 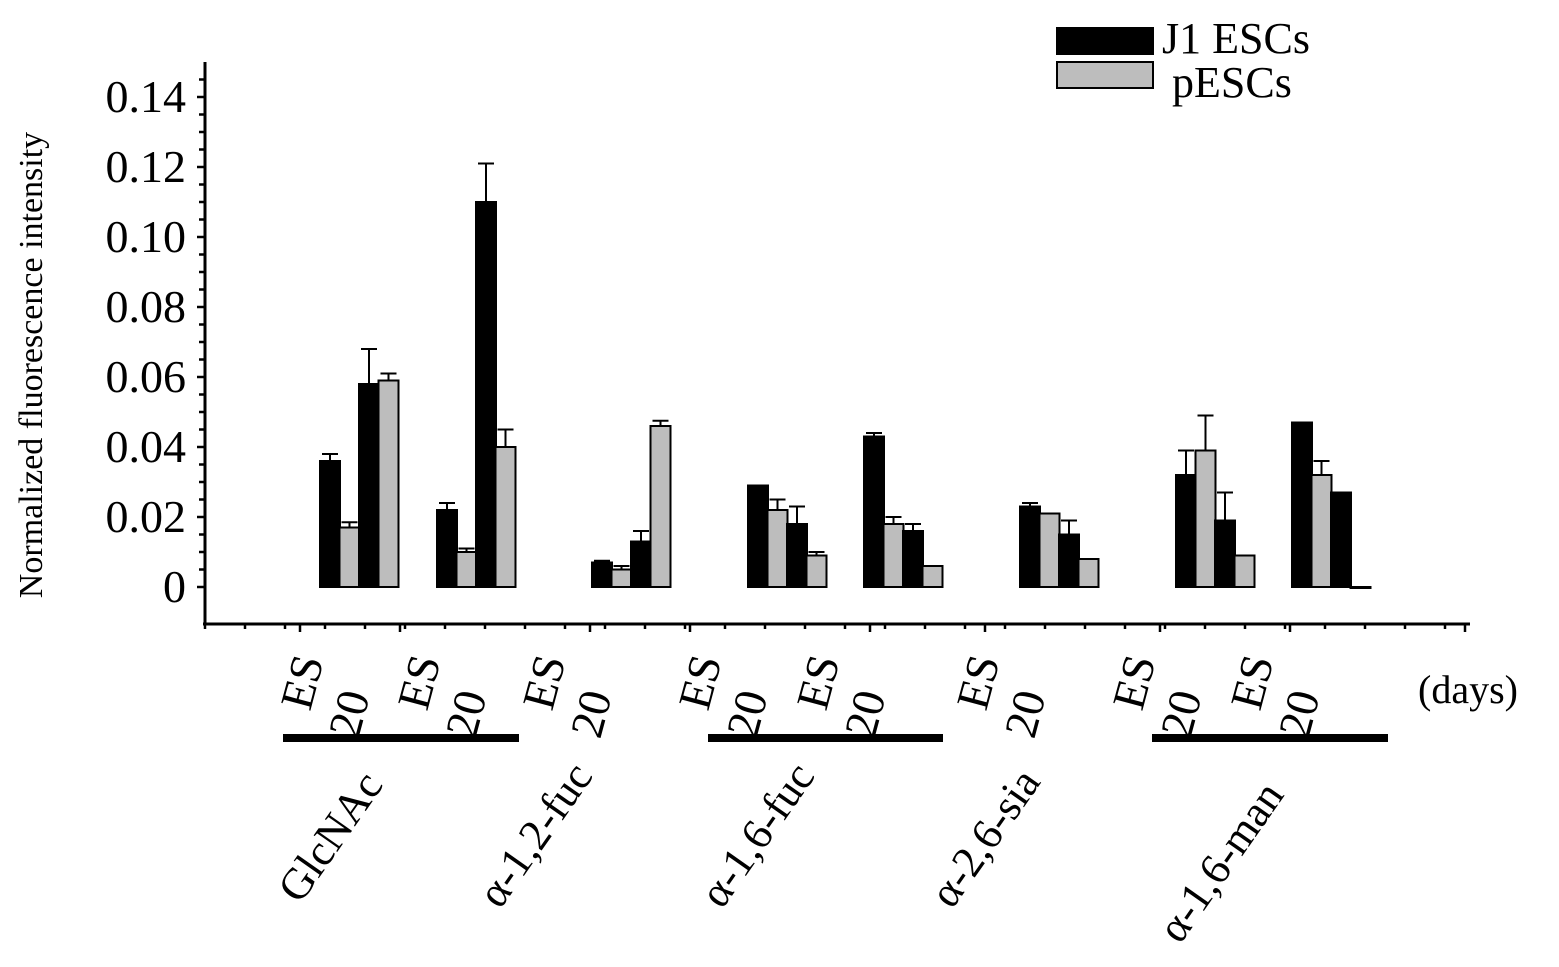 I want to click on y-tick-label: 0.04, so click(x=146, y=446).